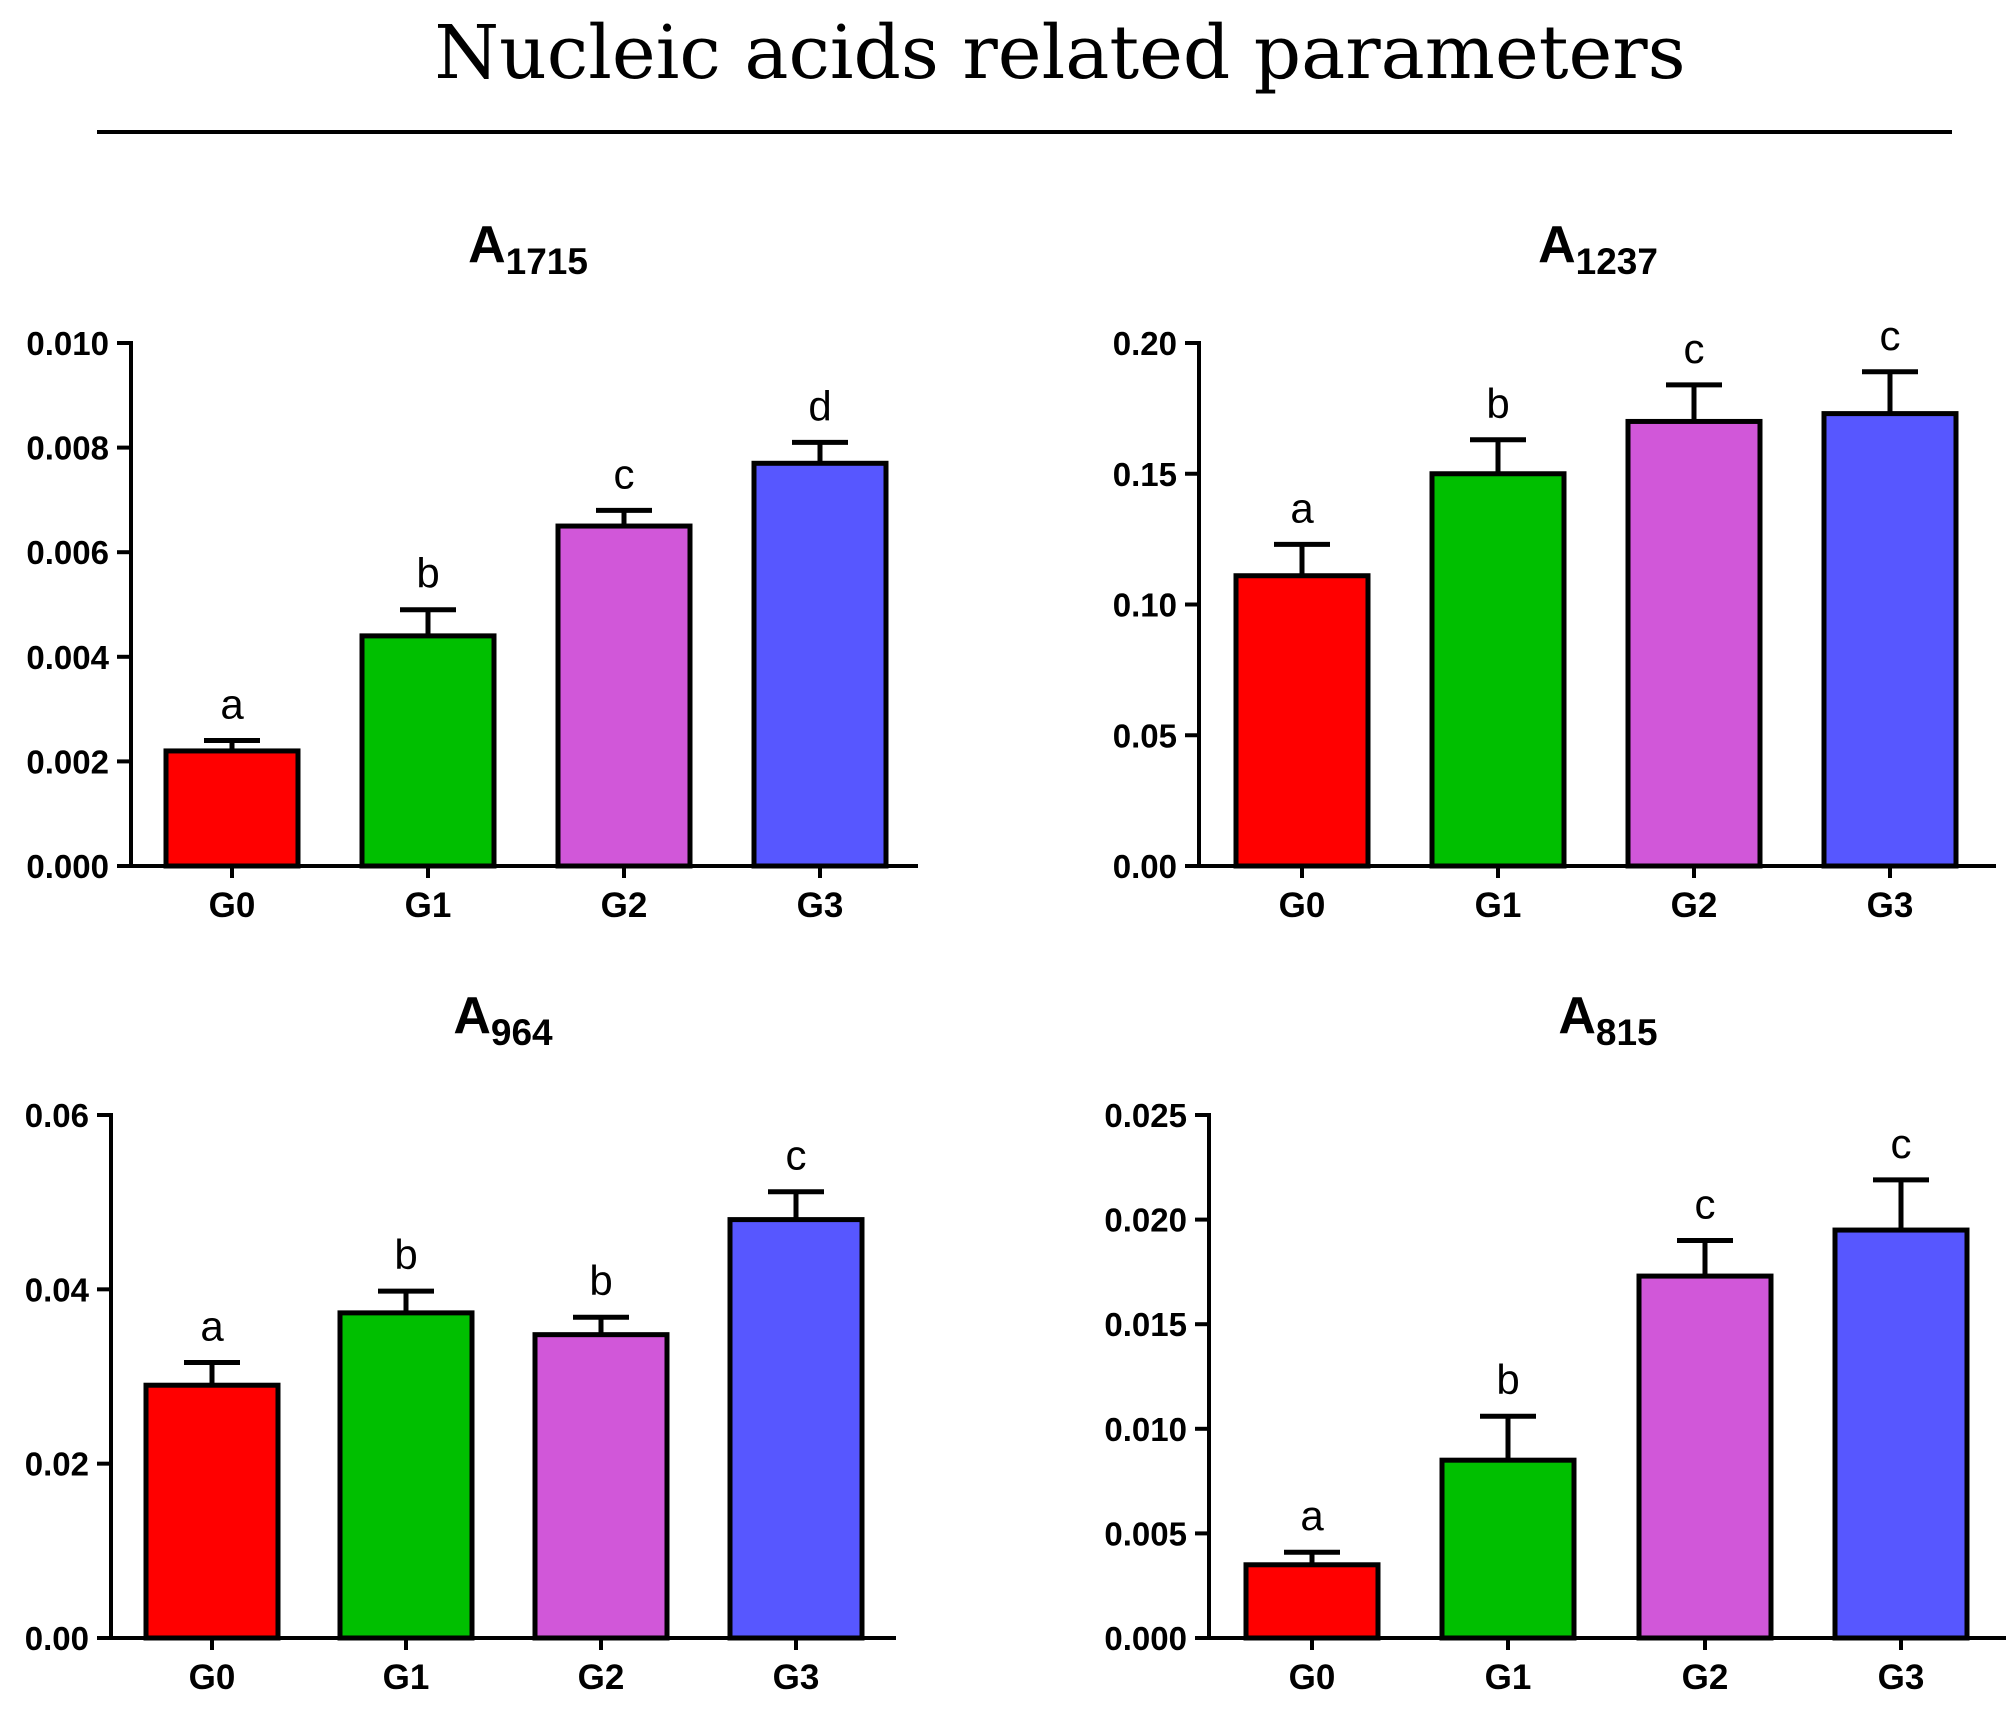 The width and height of the screenshot is (2016, 1711). I want to click on panel-title-subscript: 815, so click(1627, 1032).